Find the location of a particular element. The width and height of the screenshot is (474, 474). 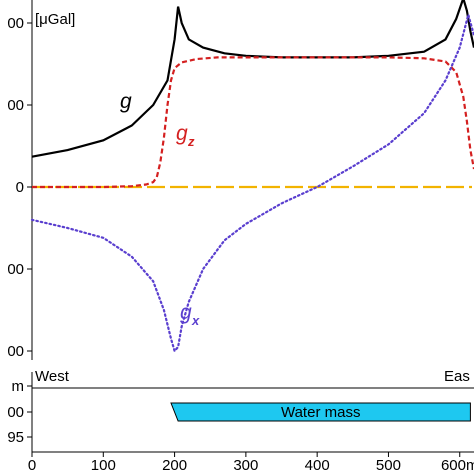

series-label-z: g is located at coordinates (182, 133).